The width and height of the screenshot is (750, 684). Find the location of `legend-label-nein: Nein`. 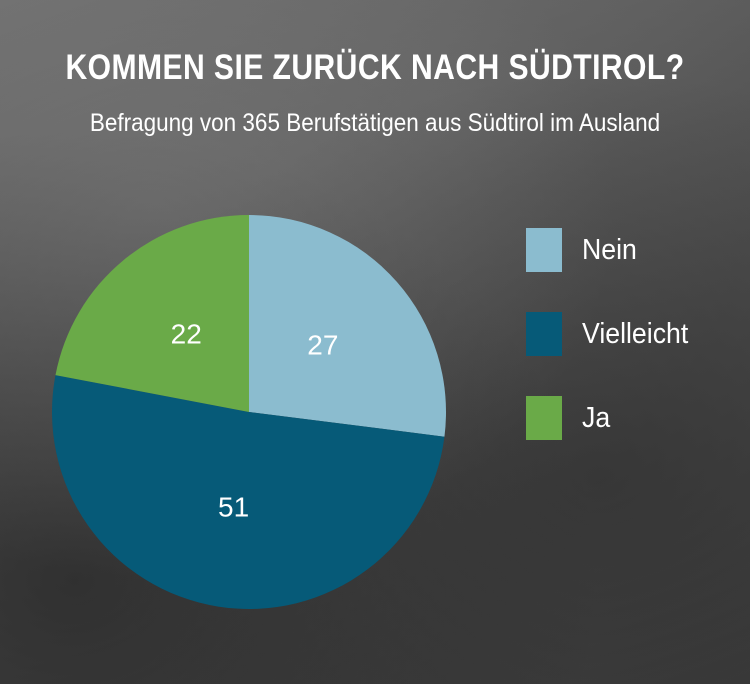

legend-label-nein: Nein is located at coordinates (609, 249).